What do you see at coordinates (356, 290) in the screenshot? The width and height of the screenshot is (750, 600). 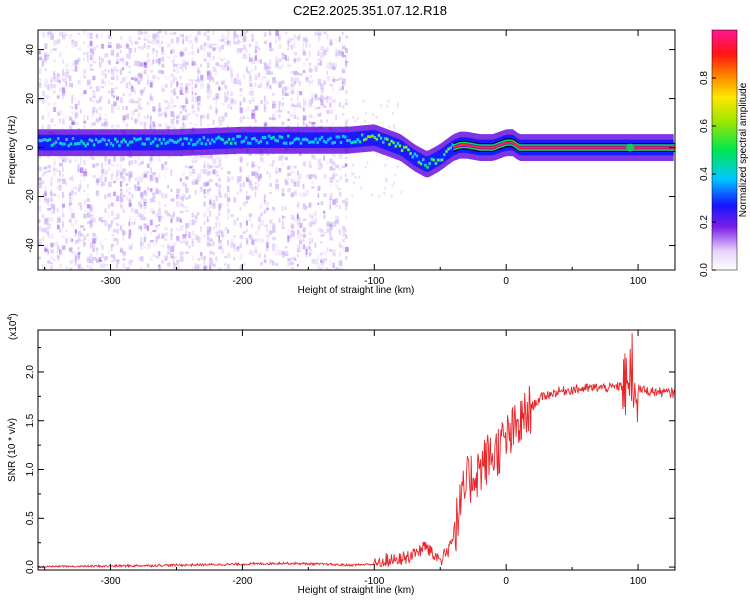 I see `spectrogram-x-axis-label: Height of straight line (km)` at bounding box center [356, 290].